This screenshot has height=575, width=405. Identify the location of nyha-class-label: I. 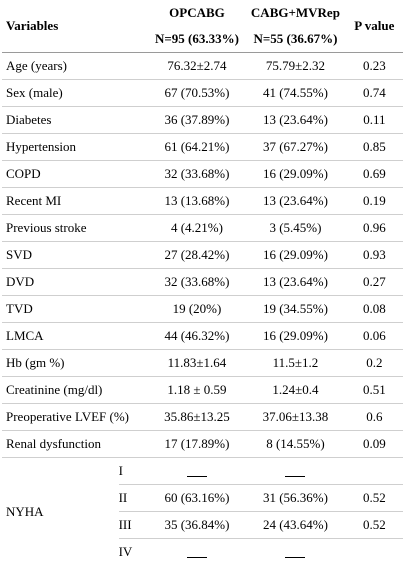
(120, 470).